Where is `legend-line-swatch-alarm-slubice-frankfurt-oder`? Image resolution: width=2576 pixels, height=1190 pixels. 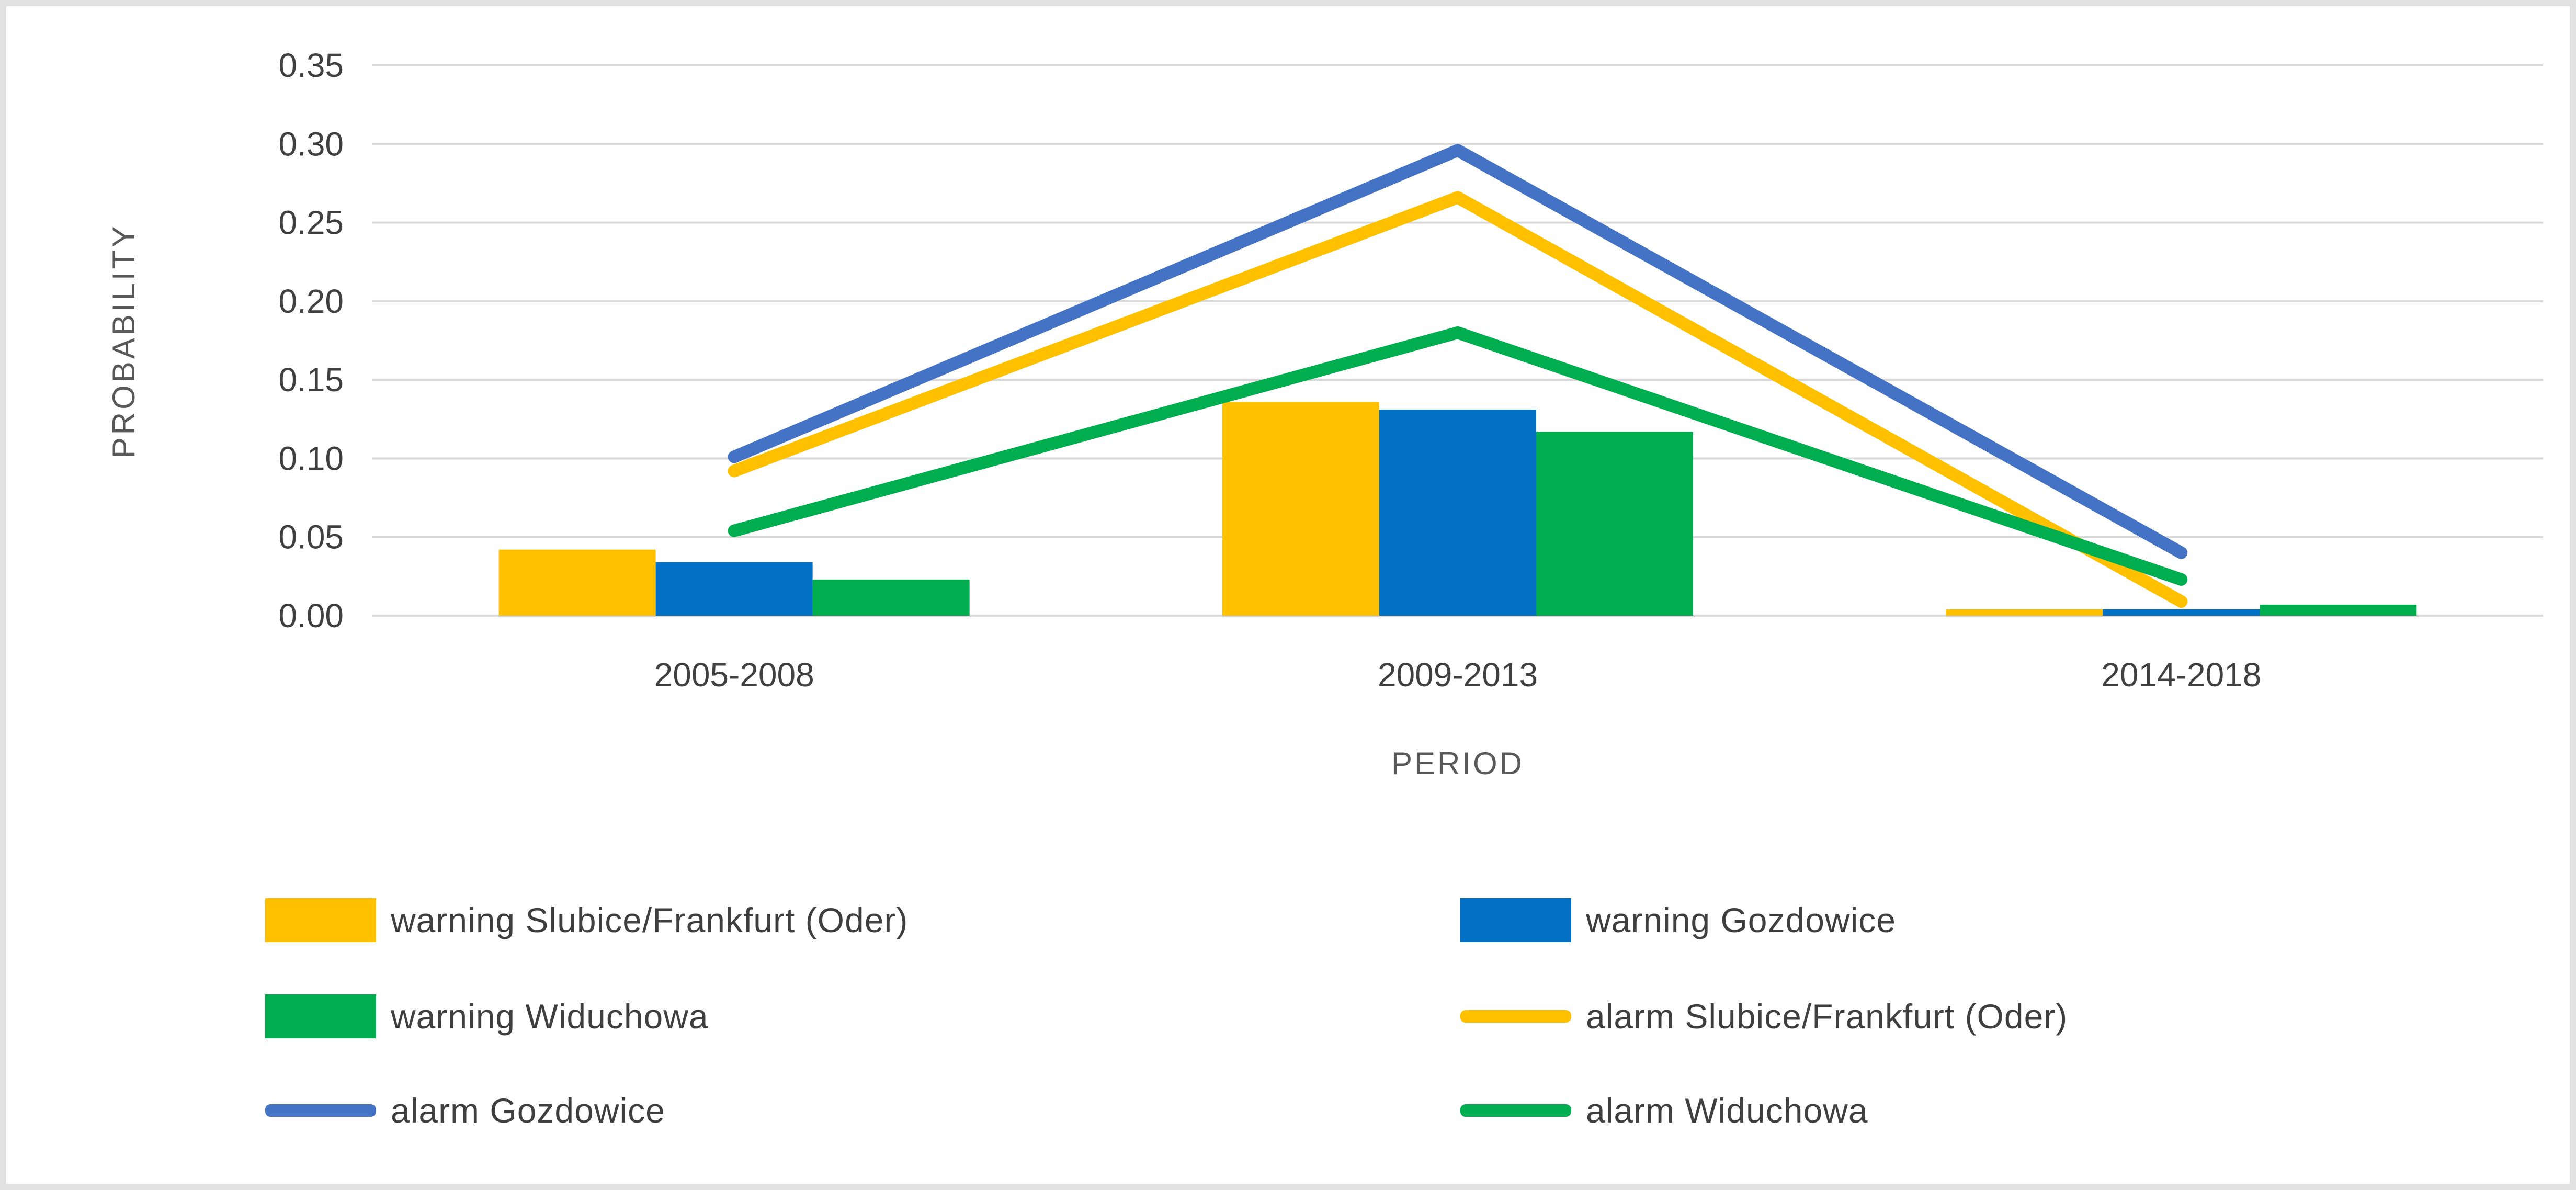
legend-line-swatch-alarm-slubice-frankfurt-oder is located at coordinates (1515, 1017).